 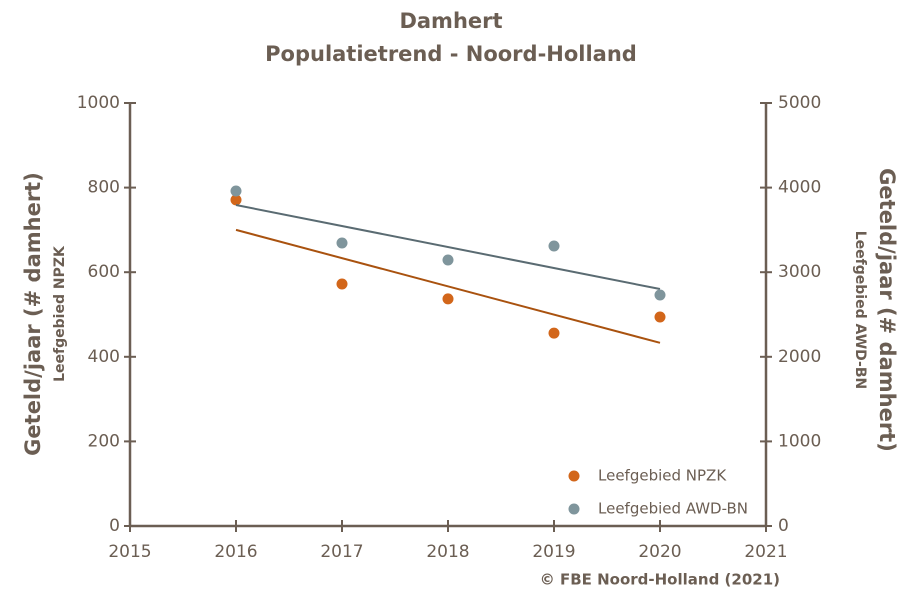 I want to click on y2-tick-label: 0, so click(x=783, y=526).